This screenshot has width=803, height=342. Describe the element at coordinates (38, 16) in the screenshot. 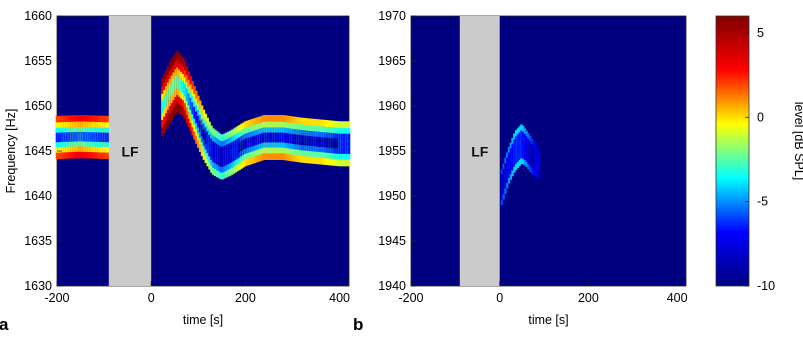

I see `a-y-tick-label: 1660` at that location.